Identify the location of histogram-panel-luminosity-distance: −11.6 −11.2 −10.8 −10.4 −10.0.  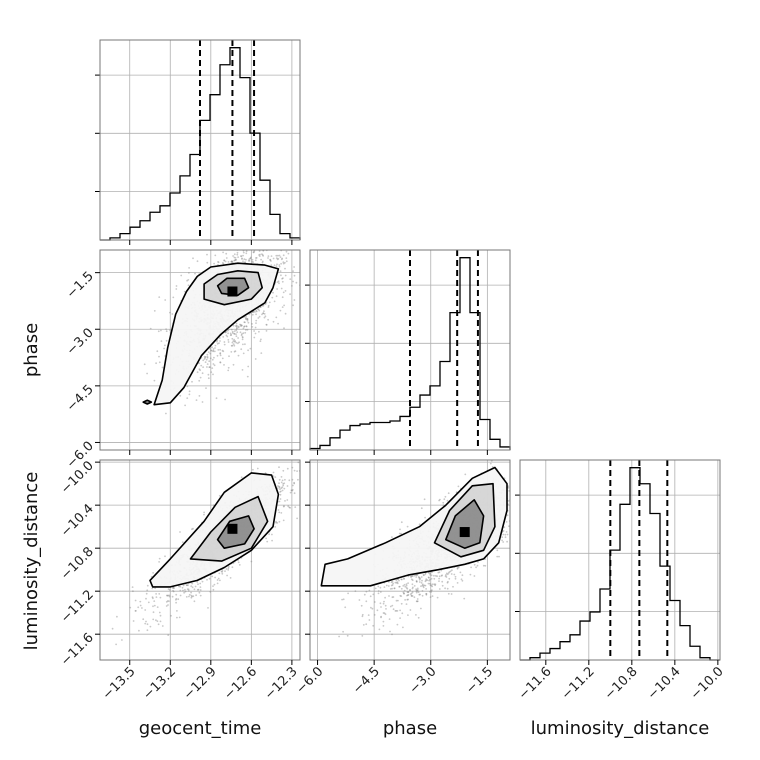
(621, 581).